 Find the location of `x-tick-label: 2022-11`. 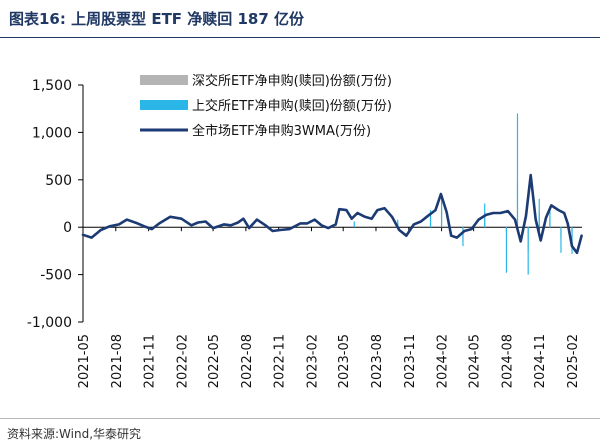

x-tick-label: 2022-11 is located at coordinates (280, 361).